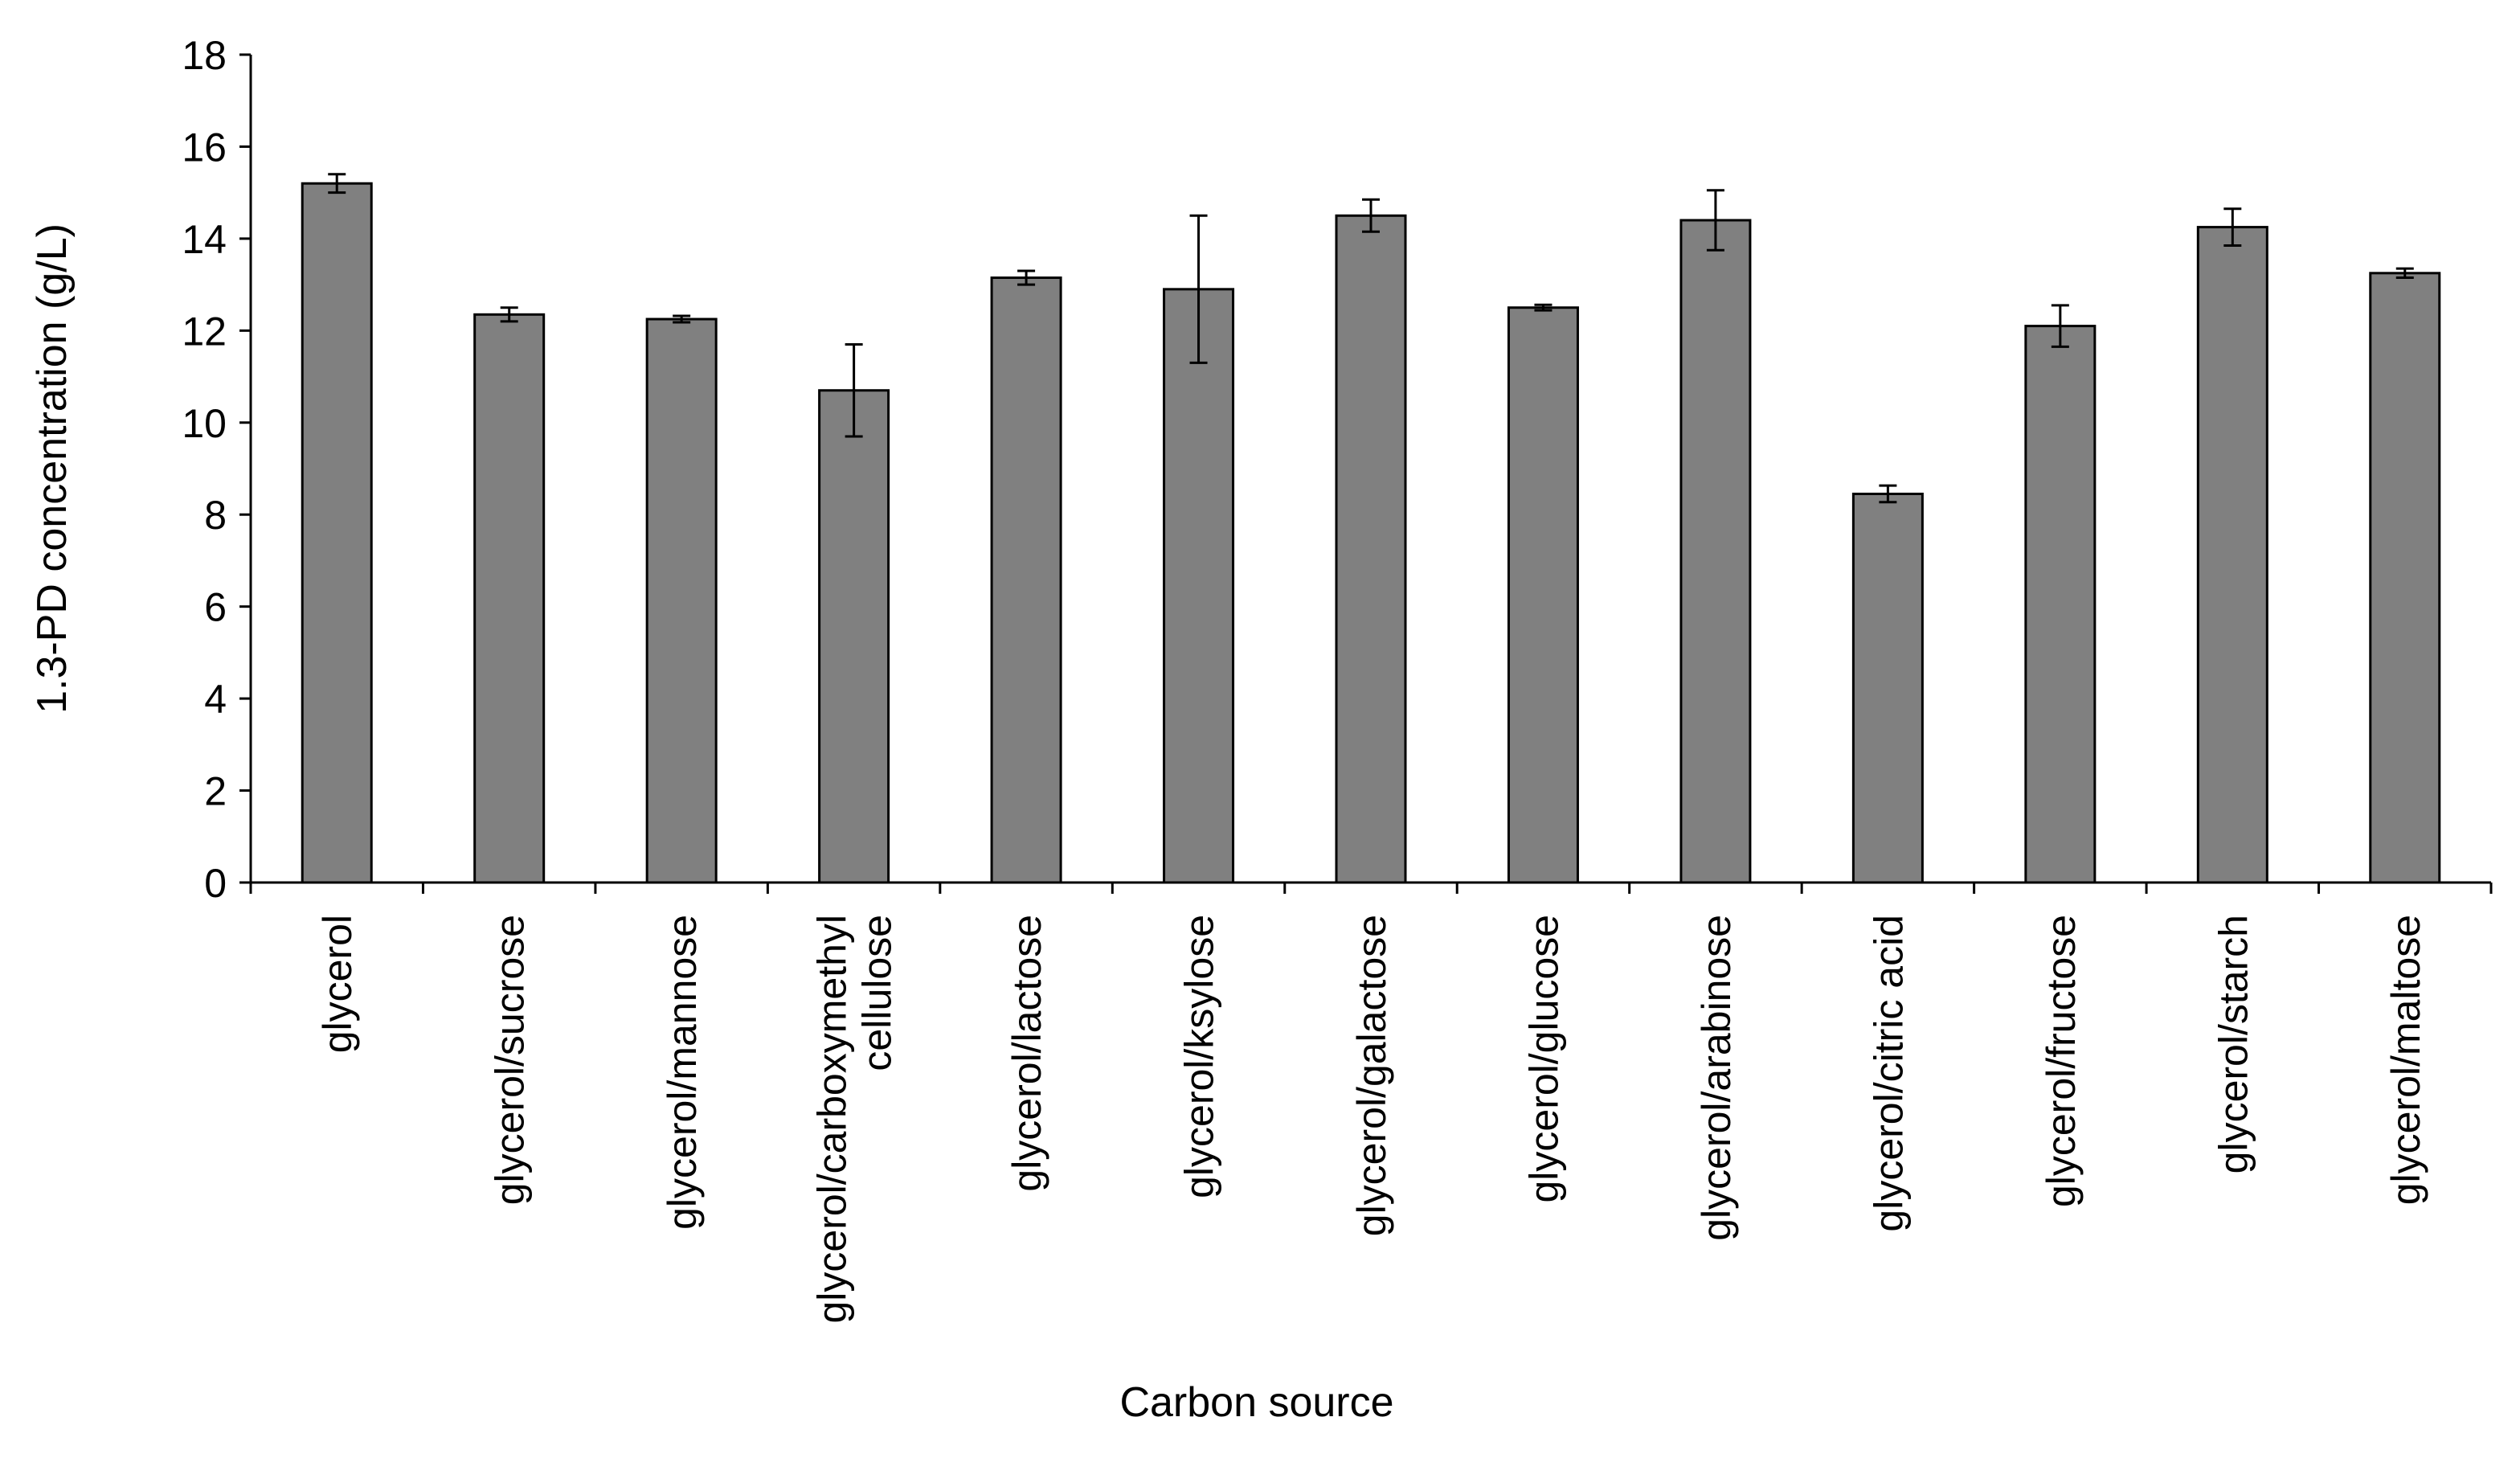 This screenshot has height=1458, width=2520. What do you see at coordinates (2233, 1044) in the screenshot?
I see `x-tick-label: glycerol/starch` at bounding box center [2233, 1044].